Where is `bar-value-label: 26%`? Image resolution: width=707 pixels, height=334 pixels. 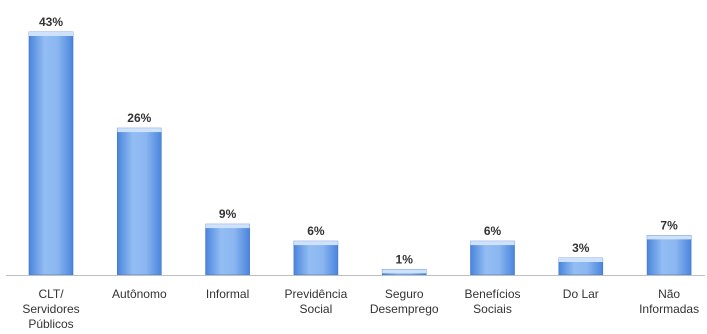
bar-value-label: 26% is located at coordinates (139, 118).